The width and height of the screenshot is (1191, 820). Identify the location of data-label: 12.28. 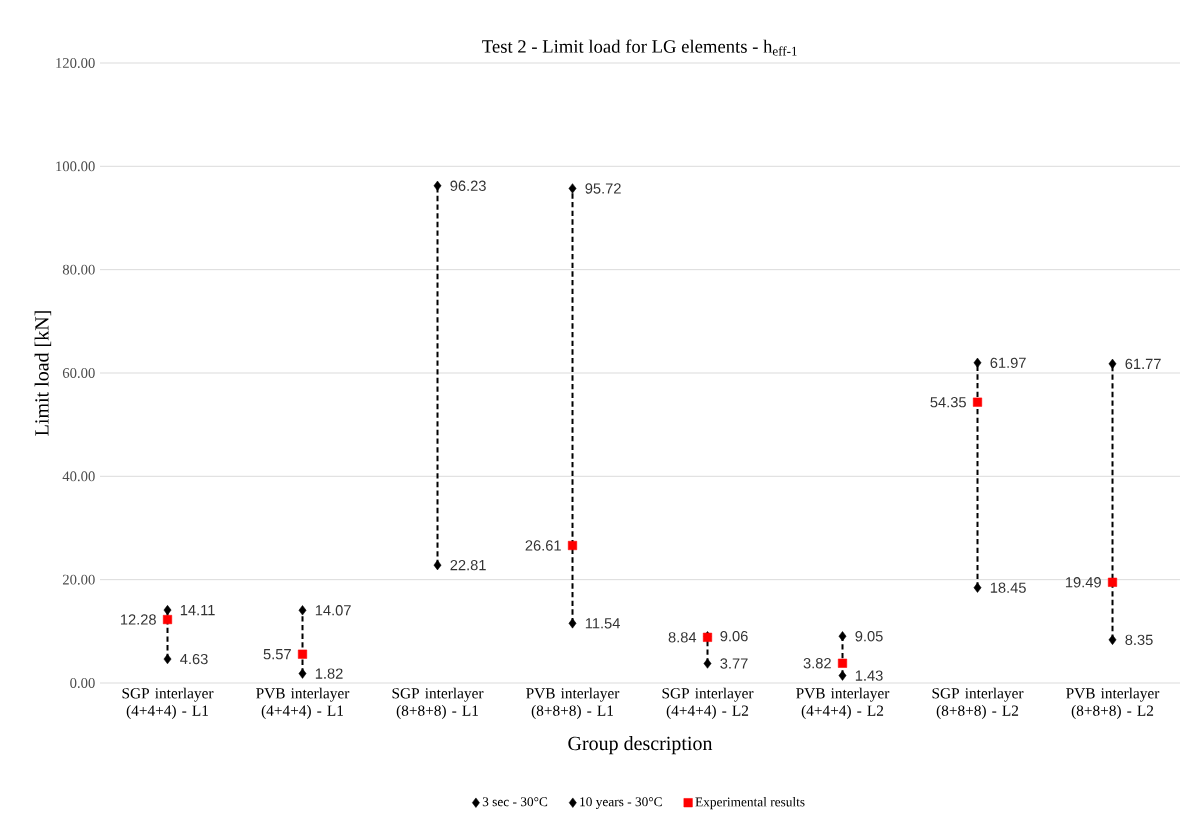
(138, 619).